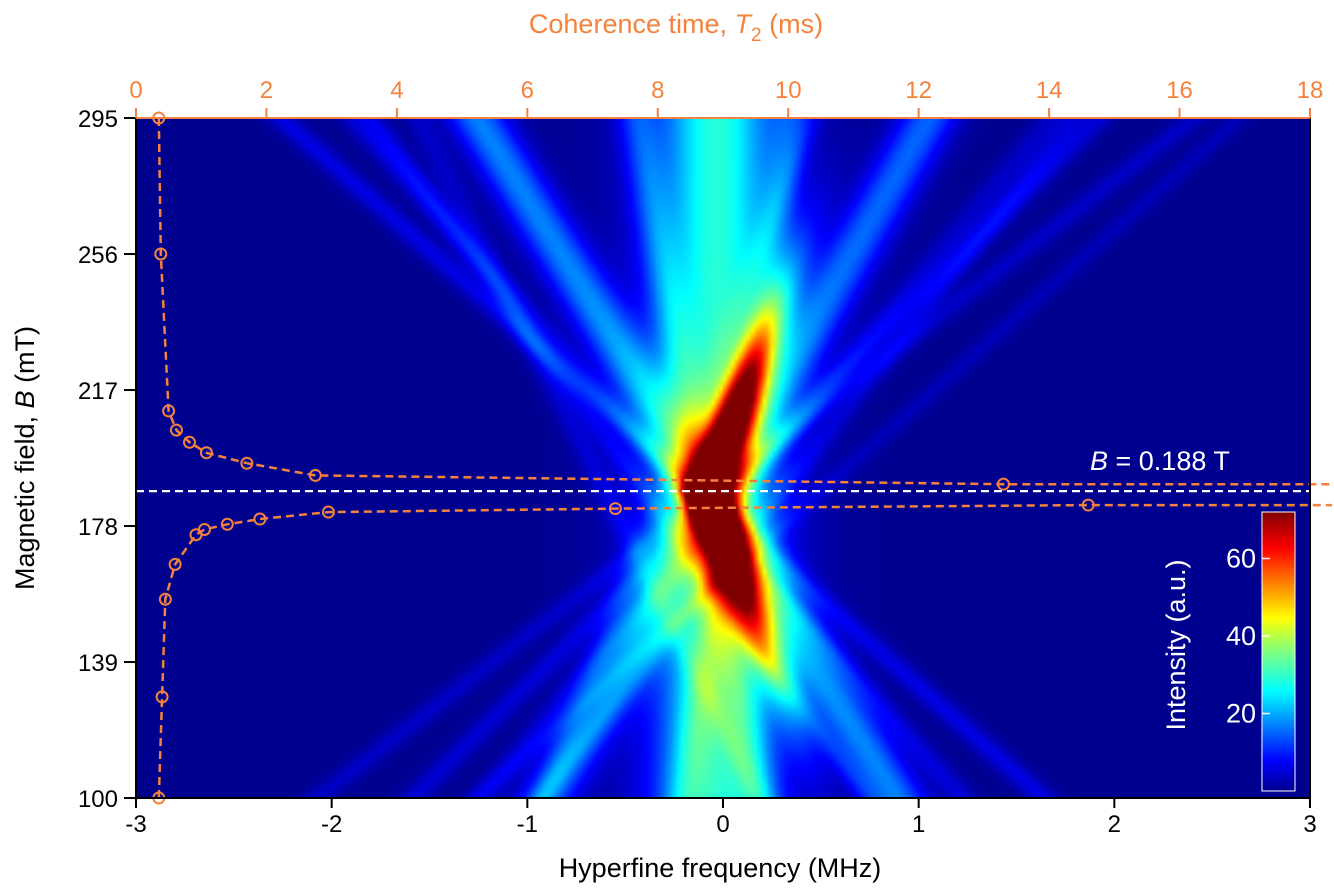 The image size is (1334, 895). What do you see at coordinates (1241, 636) in the screenshot?
I see `colorbar-tick-label: 40` at bounding box center [1241, 636].